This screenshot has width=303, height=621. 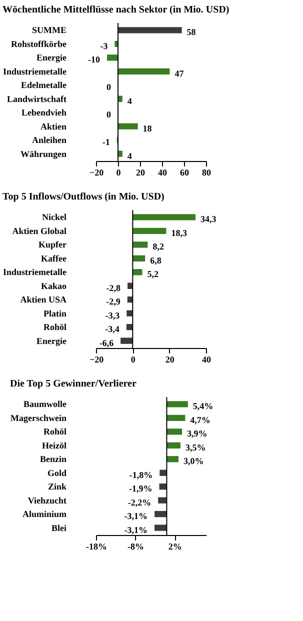 I want to click on data-label: 58, so click(x=191, y=32).